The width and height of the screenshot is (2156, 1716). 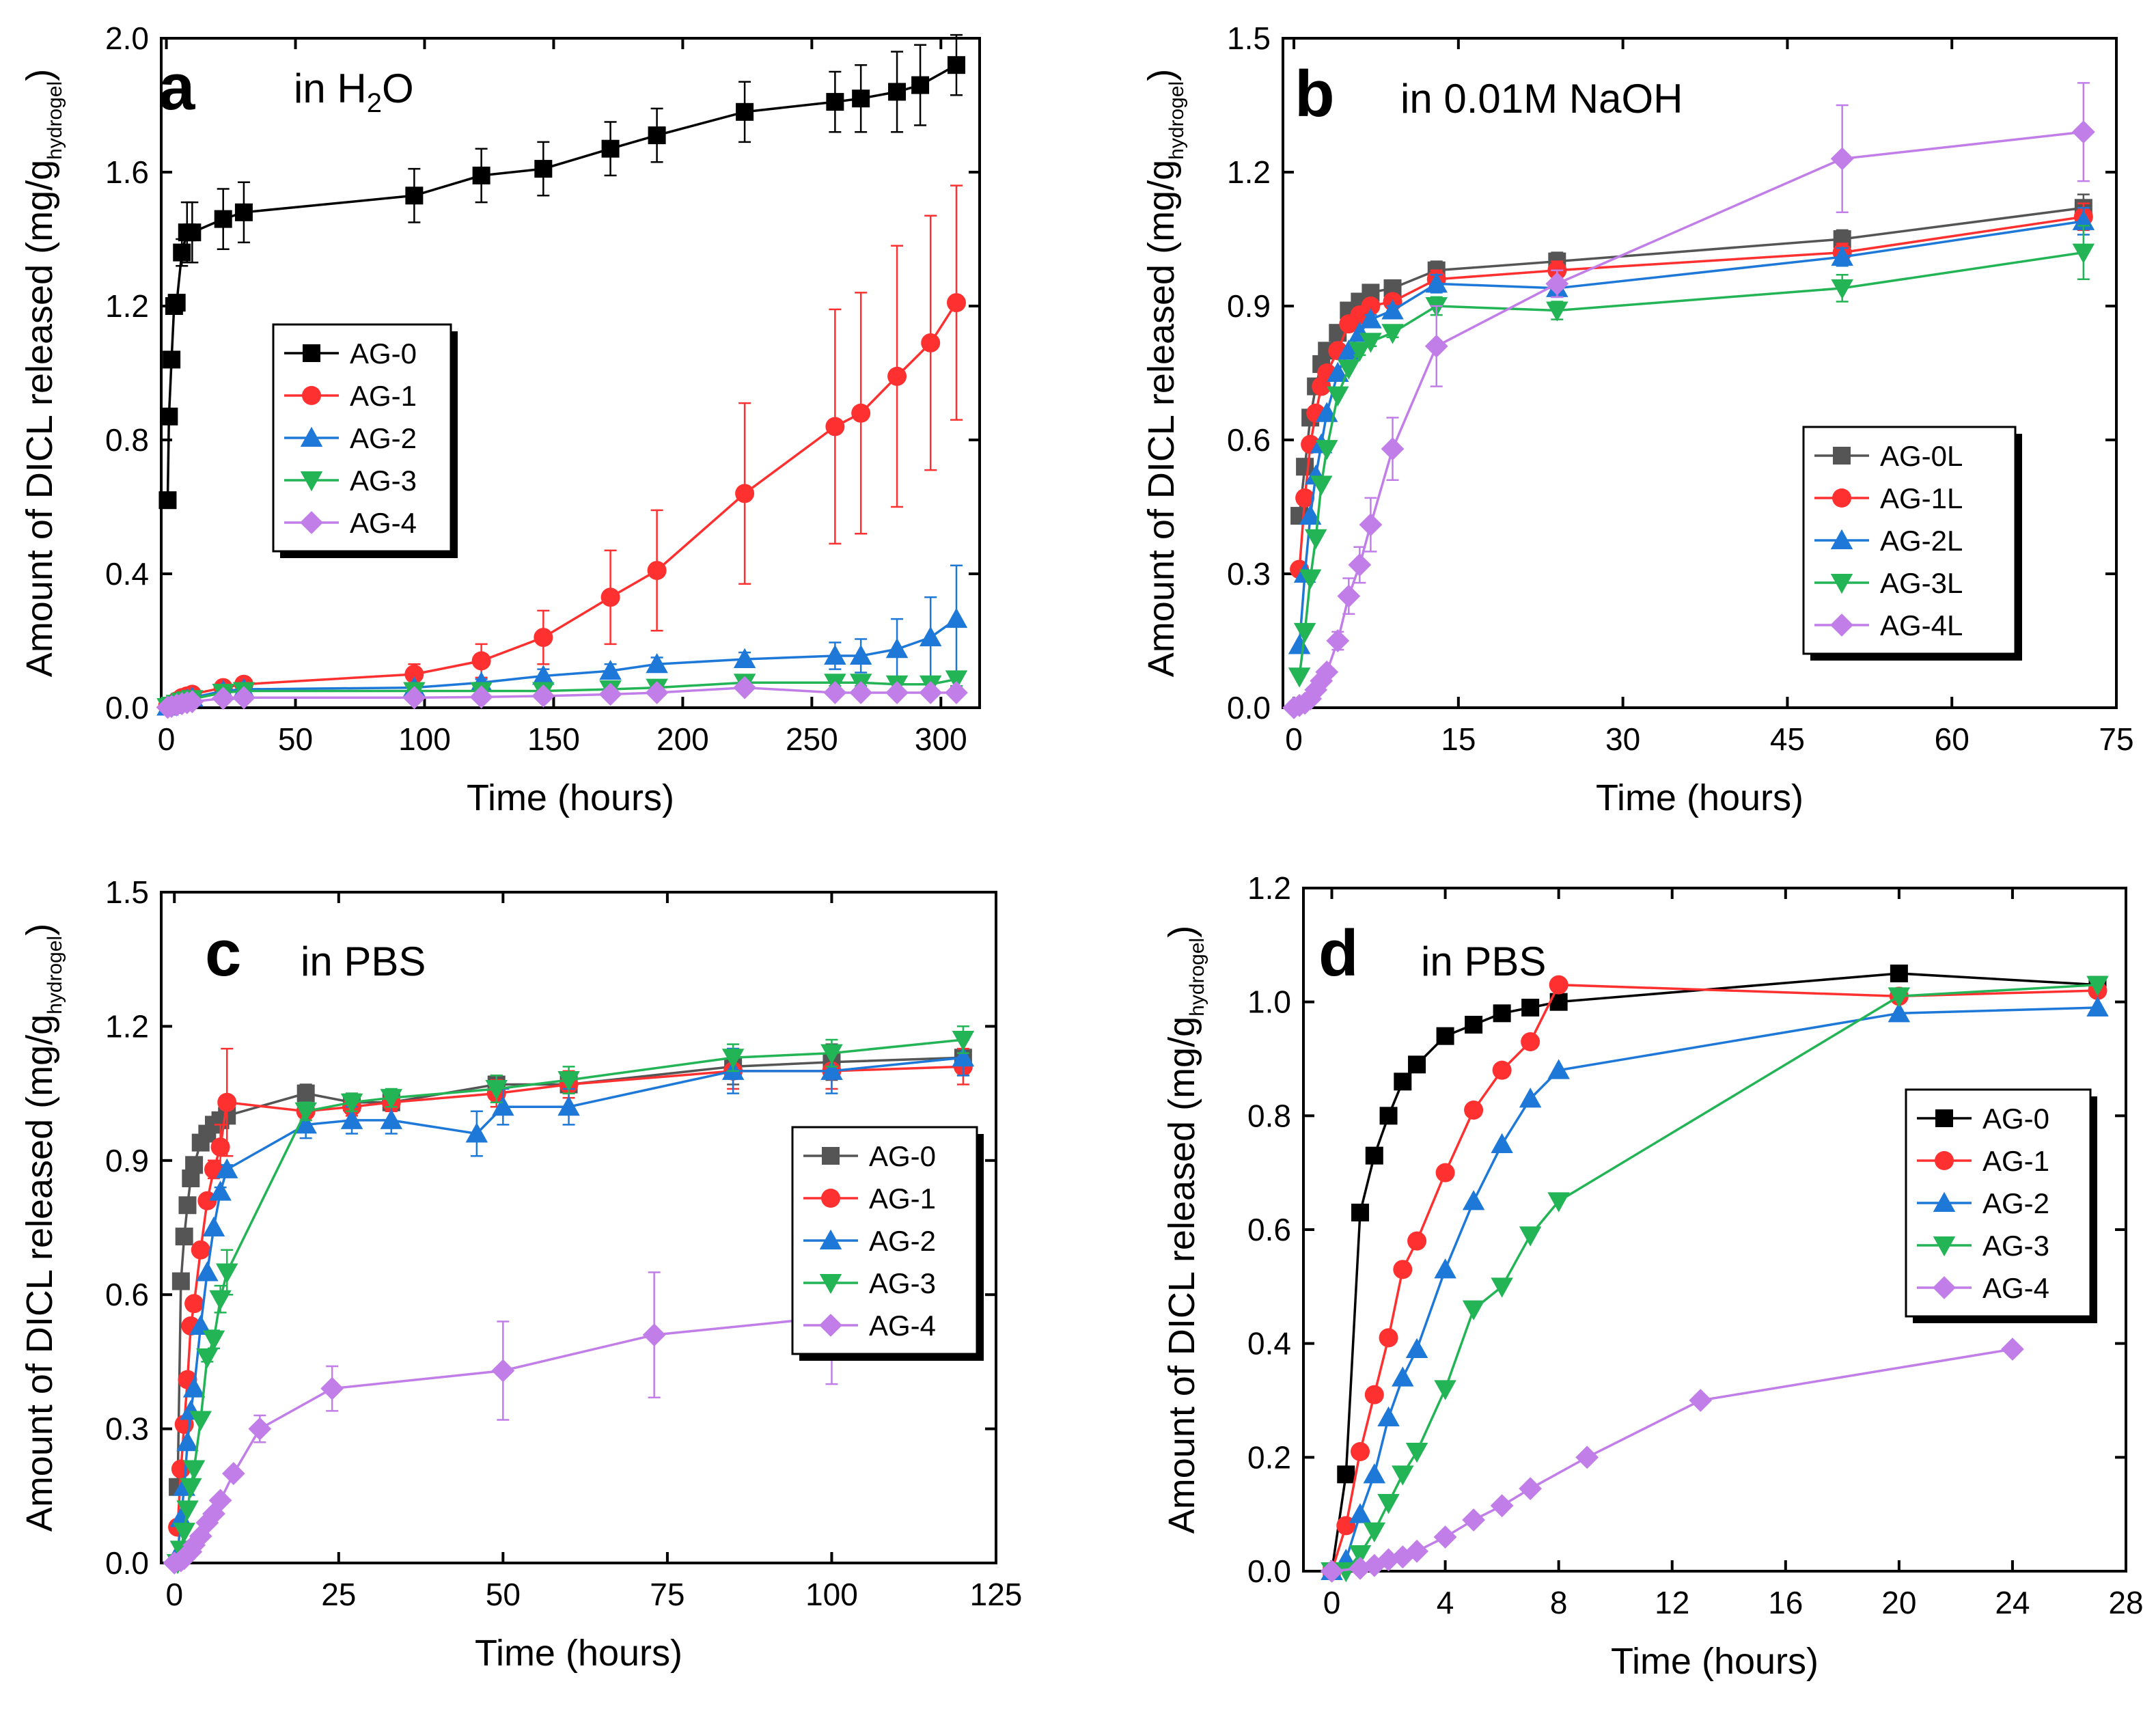 What do you see at coordinates (223, 953) in the screenshot?
I see `panel-letter: c` at bounding box center [223, 953].